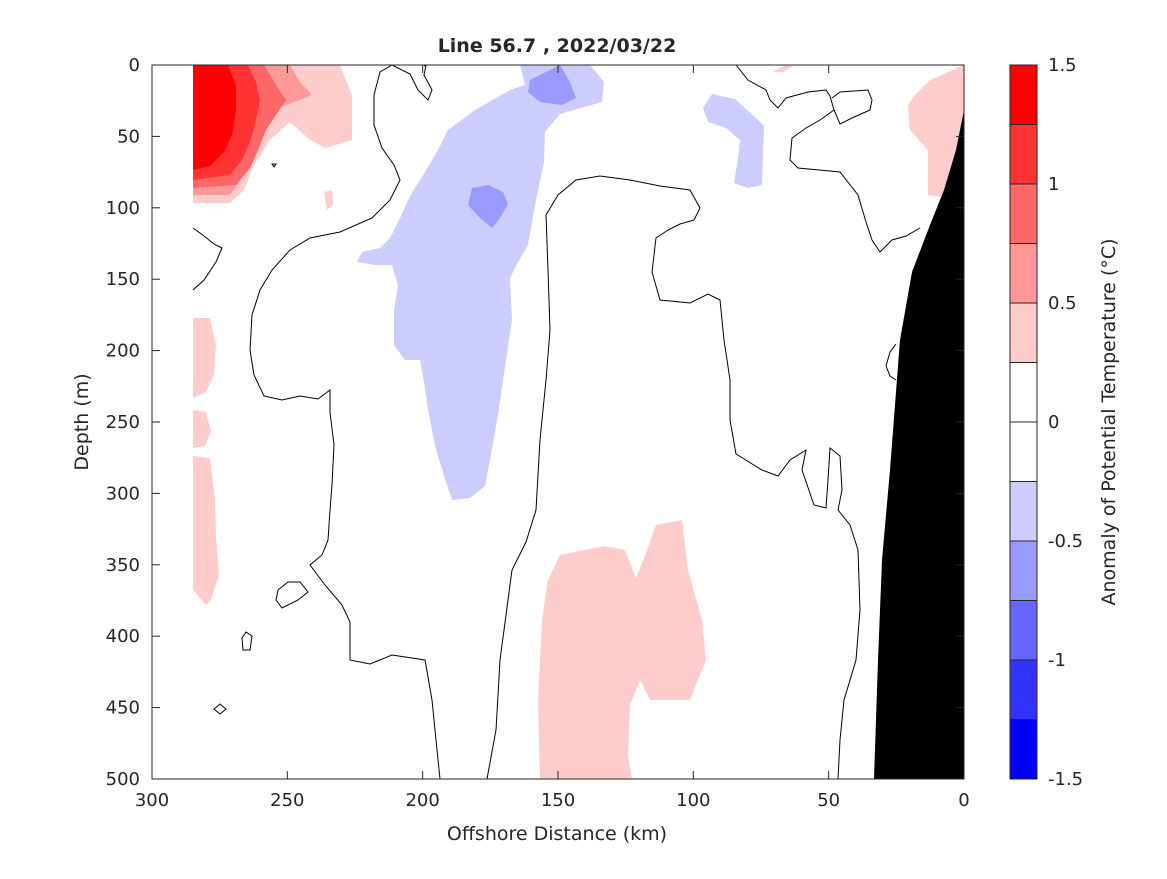 This screenshot has height=879, width=1167. Describe the element at coordinates (123, 208) in the screenshot. I see `y-tick-label: 100` at that location.